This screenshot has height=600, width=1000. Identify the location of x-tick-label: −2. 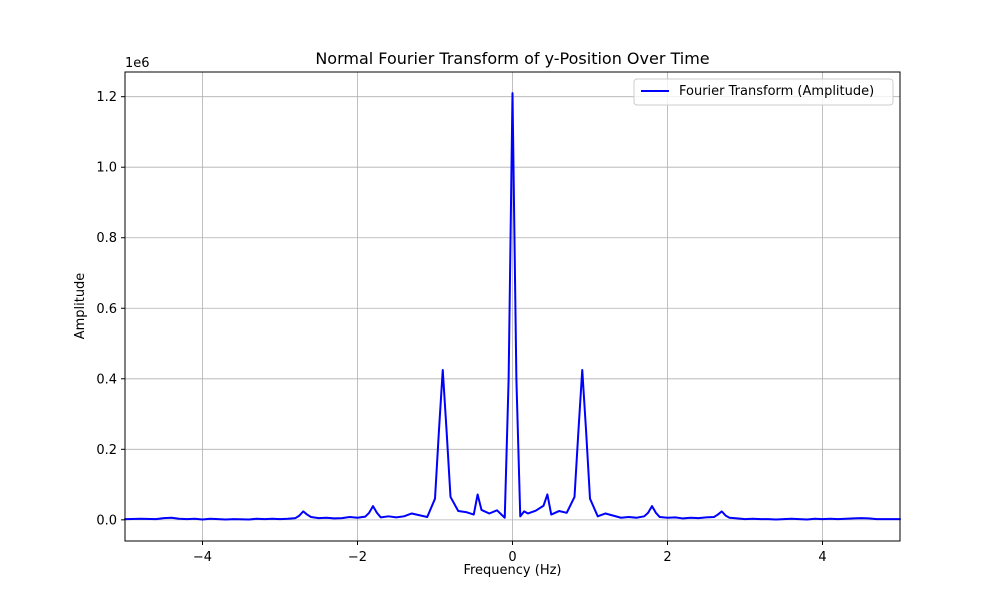
(357, 557).